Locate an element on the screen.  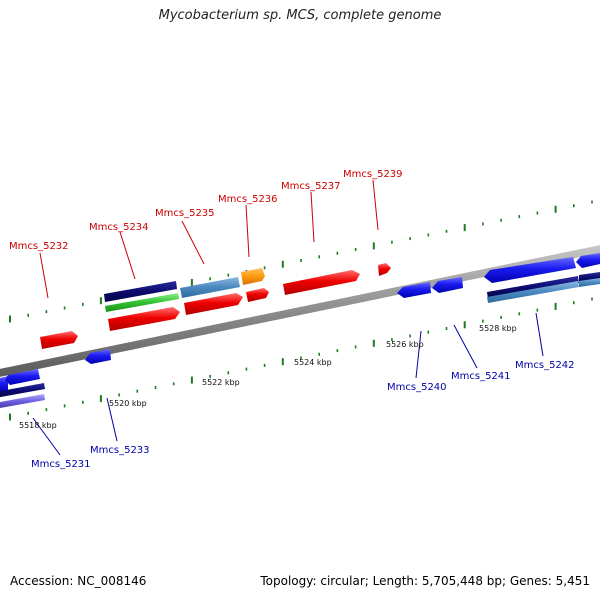
gene-label: Mmcs_5241 is located at coordinates (481, 376).